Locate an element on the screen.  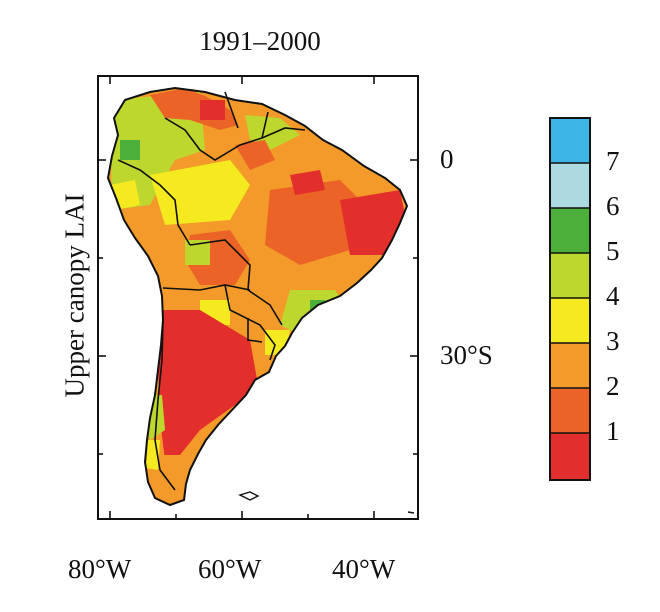
colorbar-label-2: 2 is located at coordinates (613, 386).